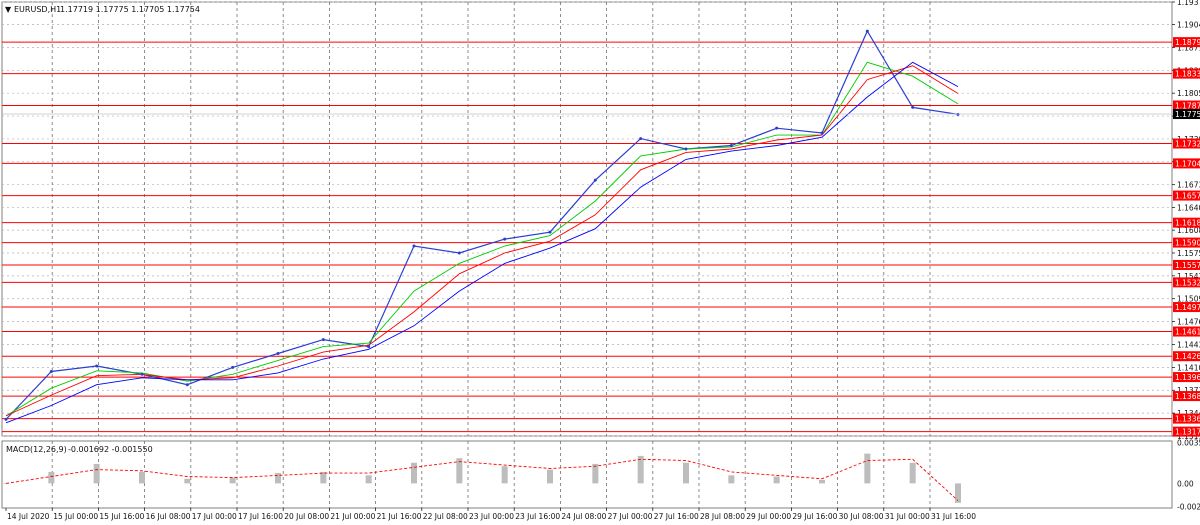 The width and height of the screenshot is (1200, 525). Describe the element at coordinates (445, 516) in the screenshot. I see `time-tick-label: 22 Jul 08:00` at that location.